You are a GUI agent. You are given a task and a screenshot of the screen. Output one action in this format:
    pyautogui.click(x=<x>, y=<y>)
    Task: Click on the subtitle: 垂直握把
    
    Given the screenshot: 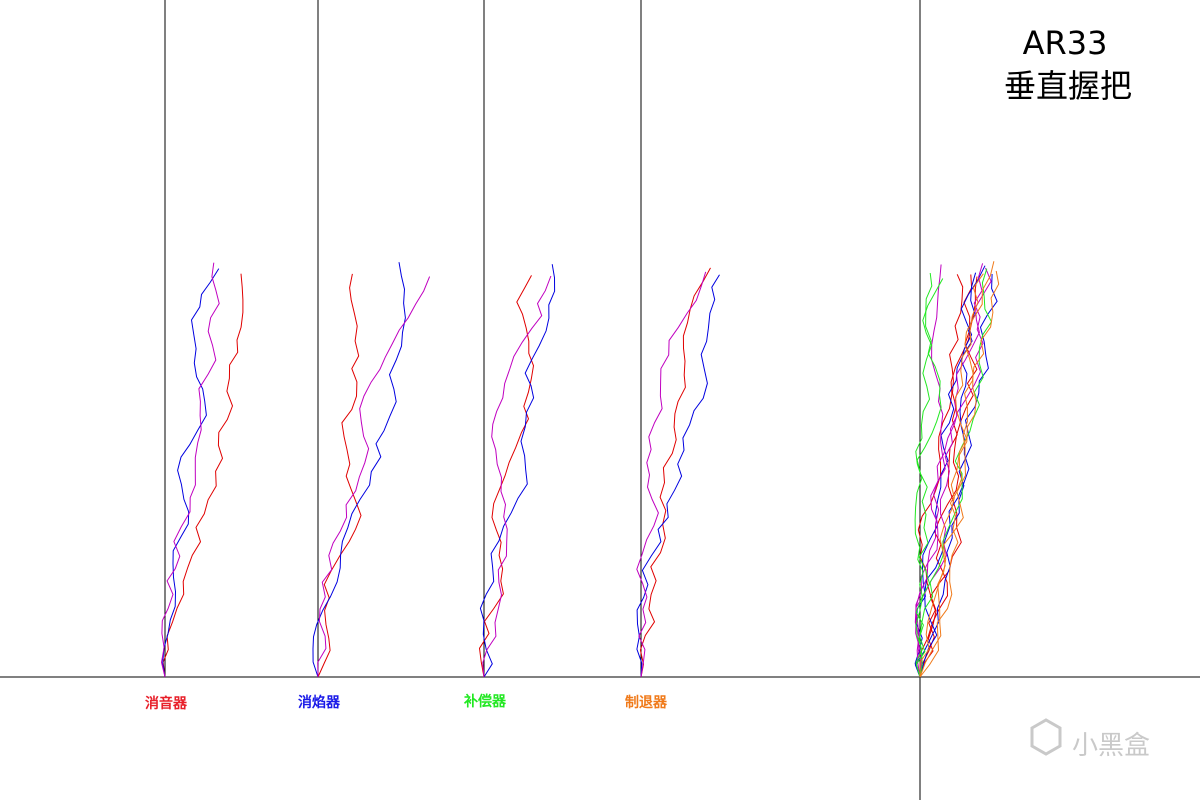 What is the action you would take?
    pyautogui.click(x=1068, y=86)
    